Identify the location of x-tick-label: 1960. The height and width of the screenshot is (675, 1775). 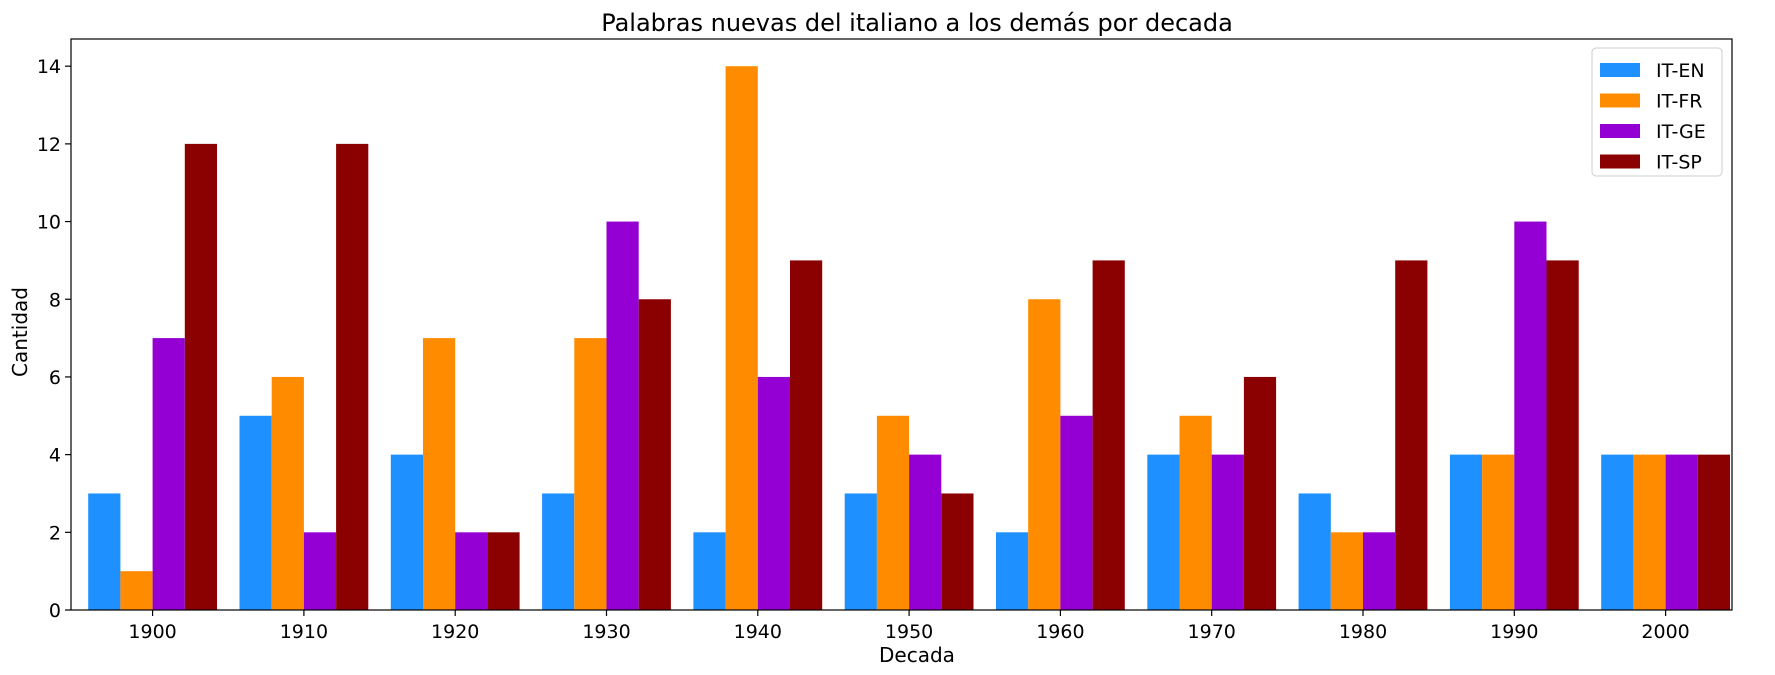
(1060, 632).